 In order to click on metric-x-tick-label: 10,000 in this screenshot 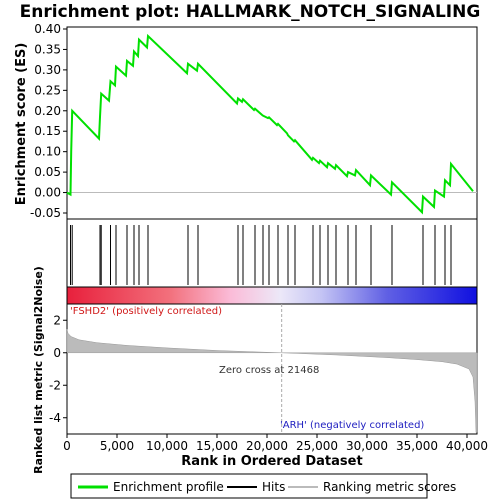, I will do `click(167, 446)`.